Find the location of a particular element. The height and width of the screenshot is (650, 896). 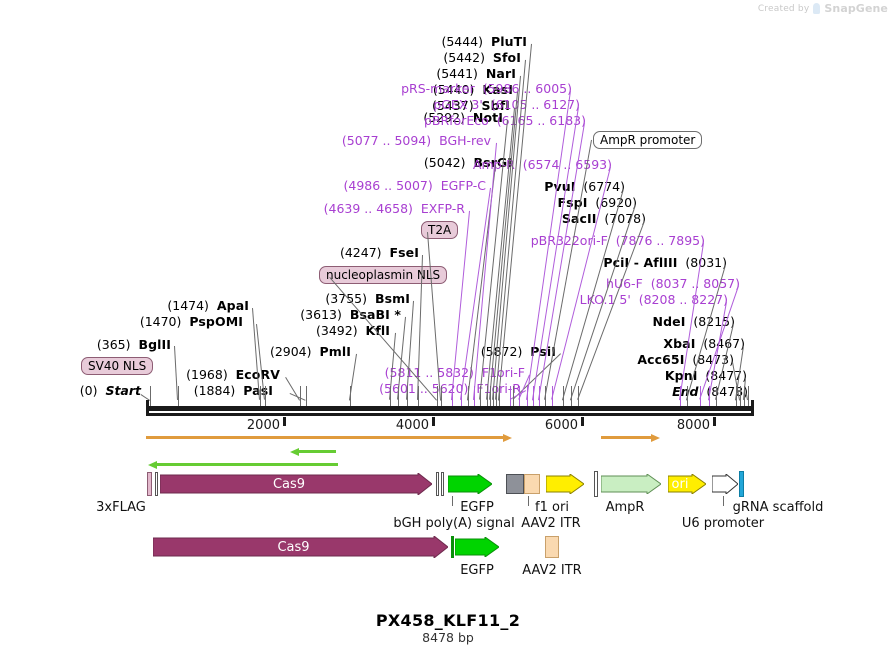

annotation-label-sbfI: (5437) SbfI is located at coordinates (471, 105).